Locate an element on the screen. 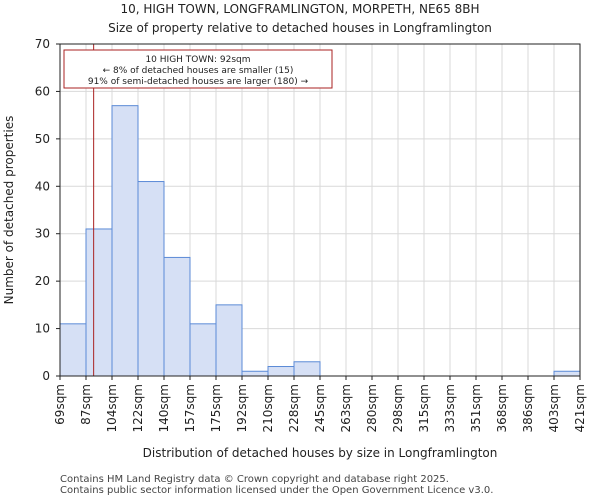 The image size is (600, 500). x-tick-label: 192sqm is located at coordinates (242, 408).